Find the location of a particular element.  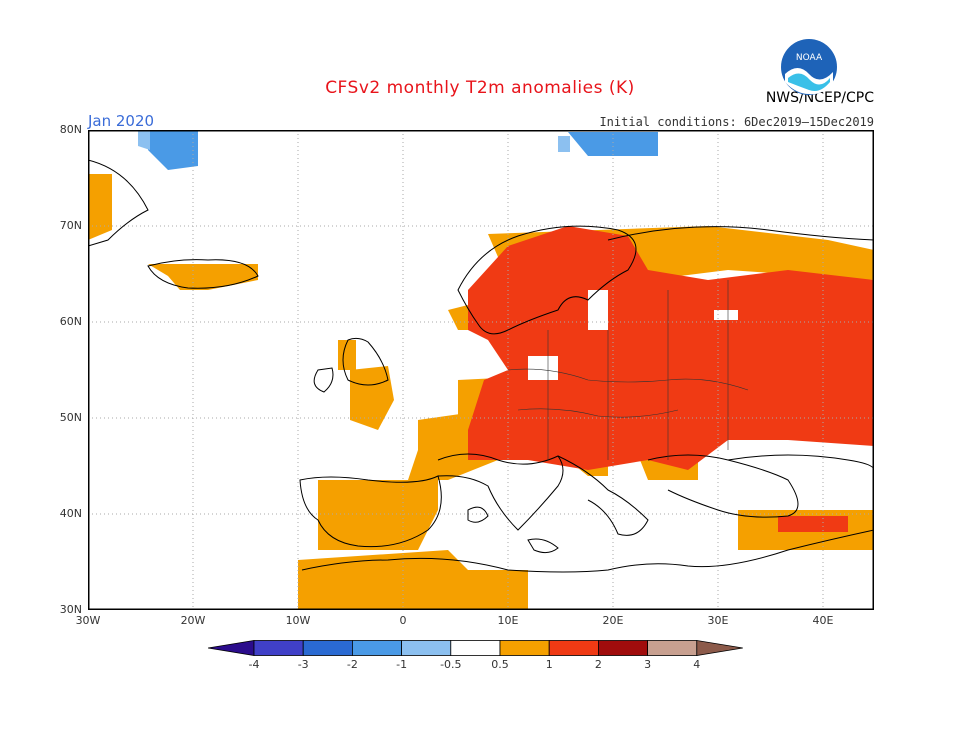

lon-label-20w: 20W is located at coordinates (193, 620).